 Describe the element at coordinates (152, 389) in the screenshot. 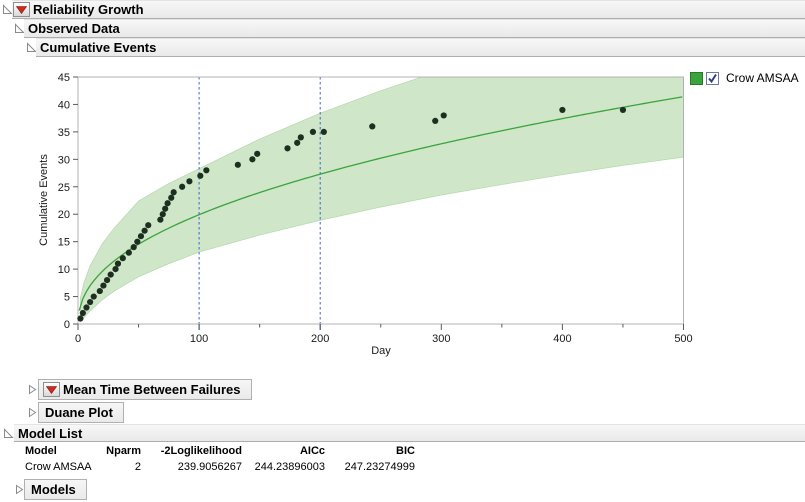

I see `section-title: Mean Time Between Failures` at that location.